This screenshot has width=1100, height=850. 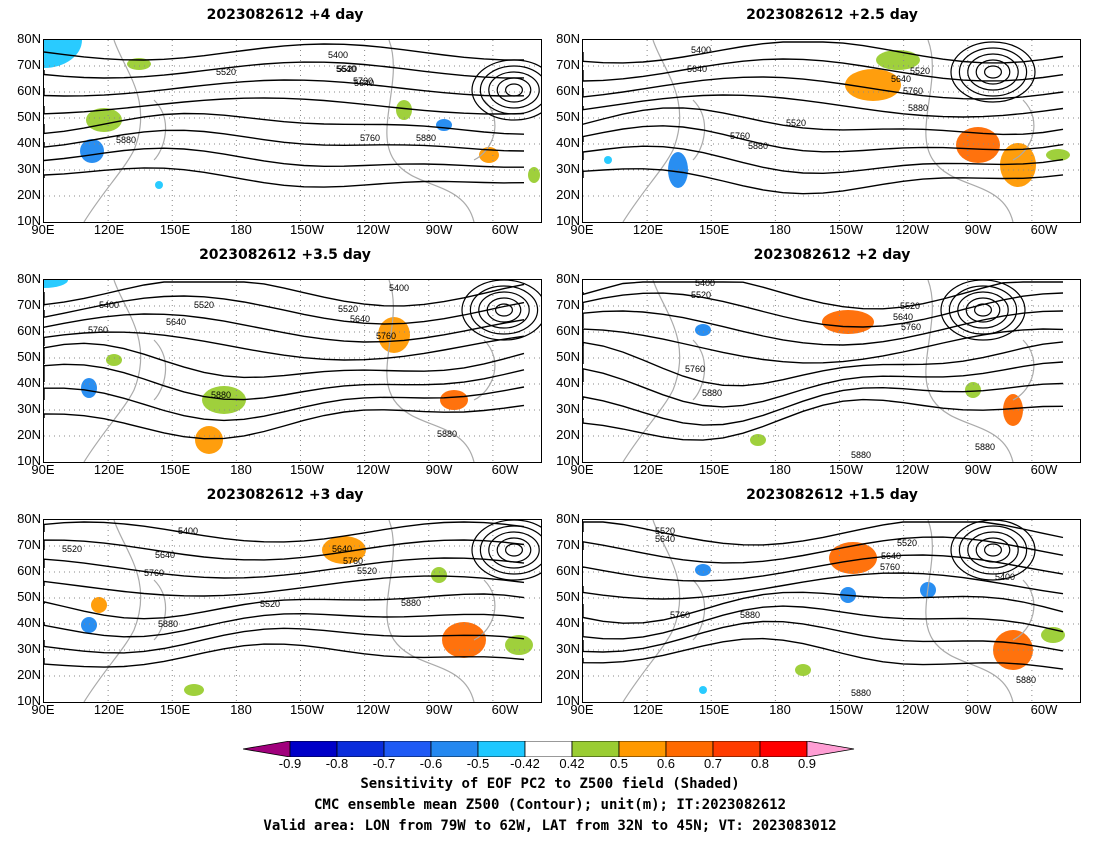 I want to click on lat-tick-label: 60N, so click(x=568, y=90).